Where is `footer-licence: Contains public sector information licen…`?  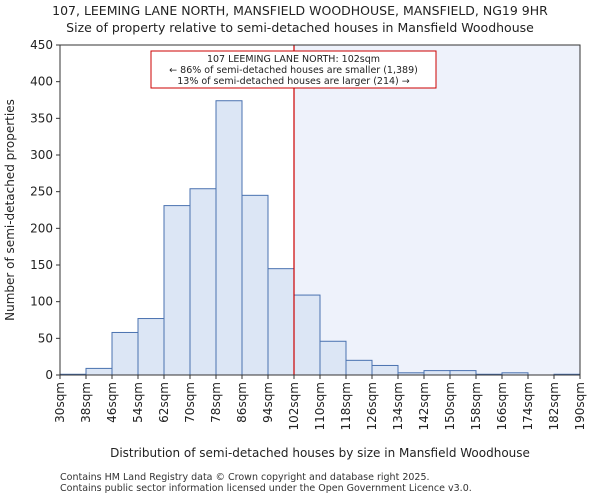
footer-licence: Contains public sector information licen… is located at coordinates (266, 488).